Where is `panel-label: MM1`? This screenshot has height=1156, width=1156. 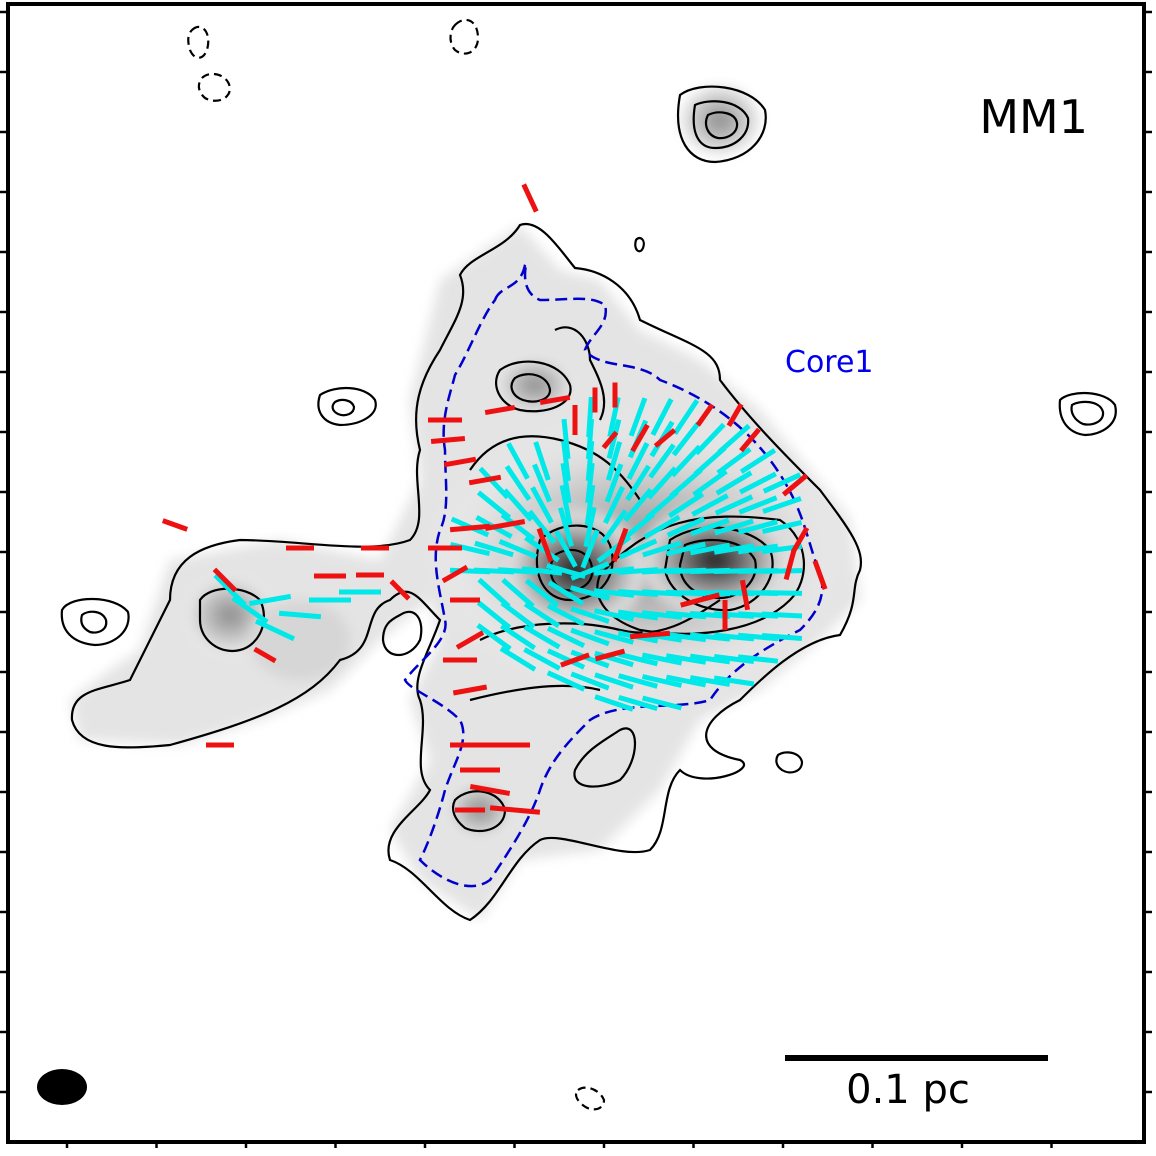 panel-label: MM1 is located at coordinates (1033, 117).